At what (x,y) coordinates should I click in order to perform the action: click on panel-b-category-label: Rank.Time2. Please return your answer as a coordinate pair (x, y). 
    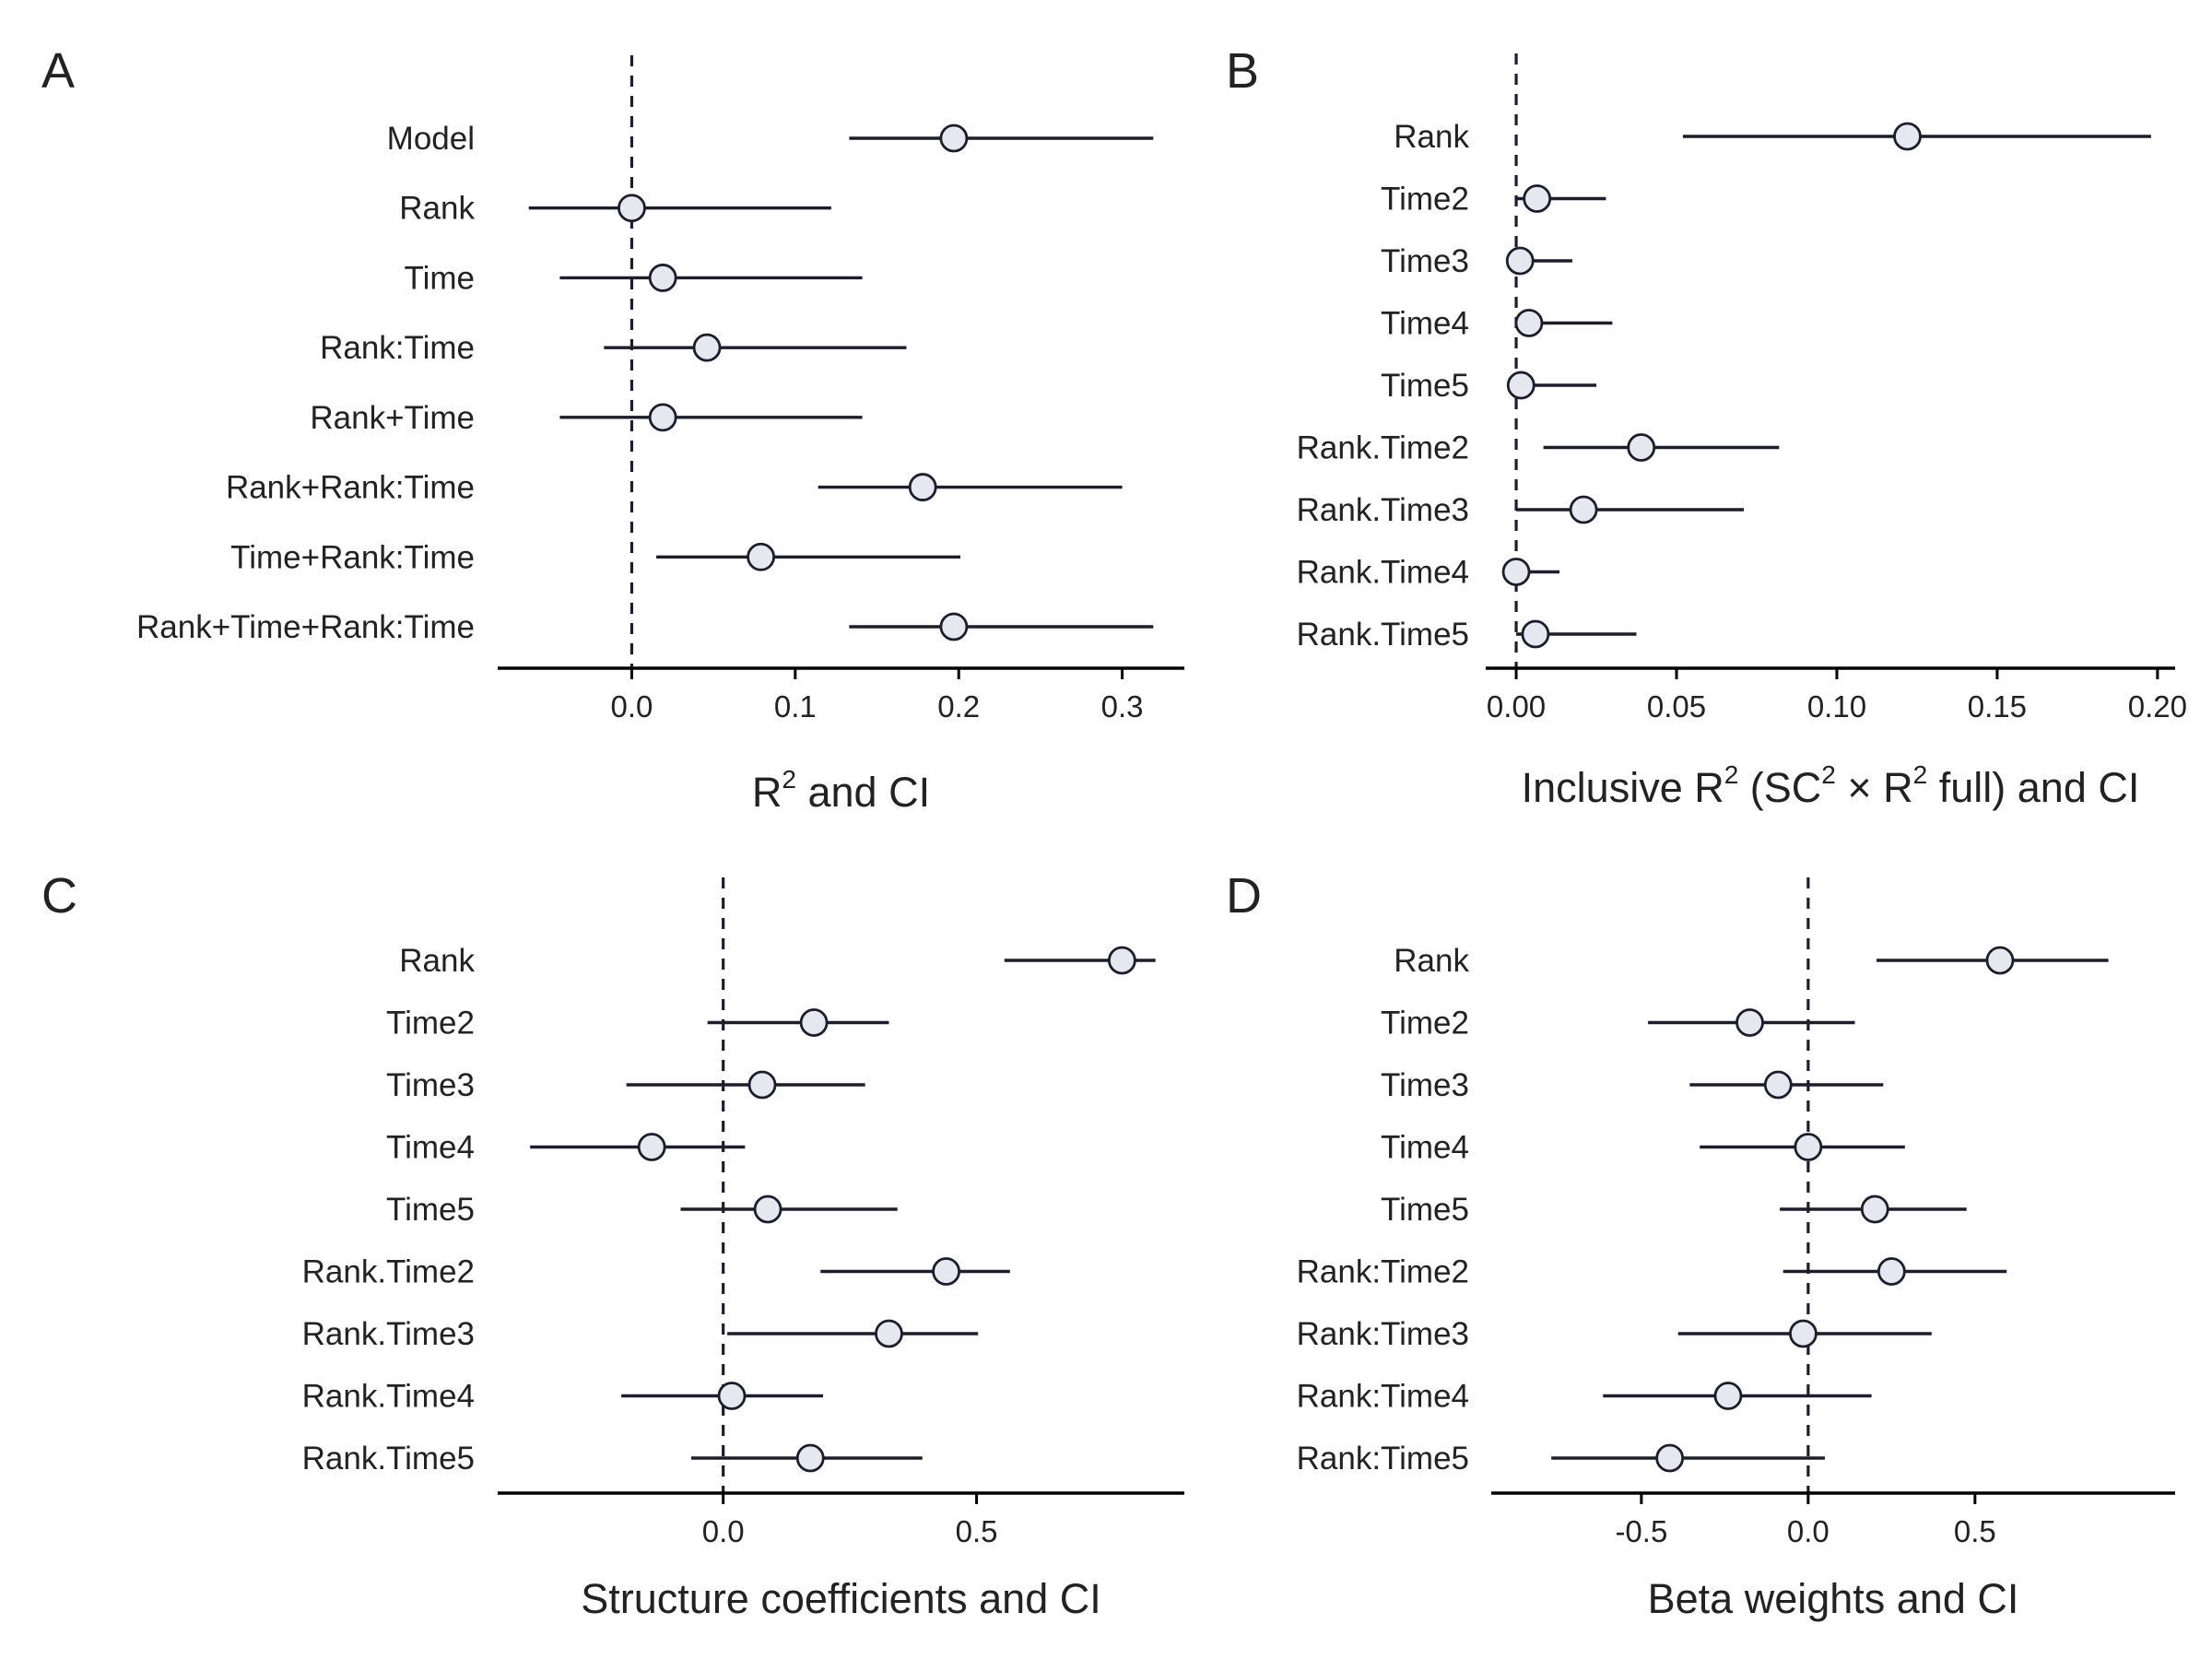
    Looking at the image, I should click on (1383, 448).